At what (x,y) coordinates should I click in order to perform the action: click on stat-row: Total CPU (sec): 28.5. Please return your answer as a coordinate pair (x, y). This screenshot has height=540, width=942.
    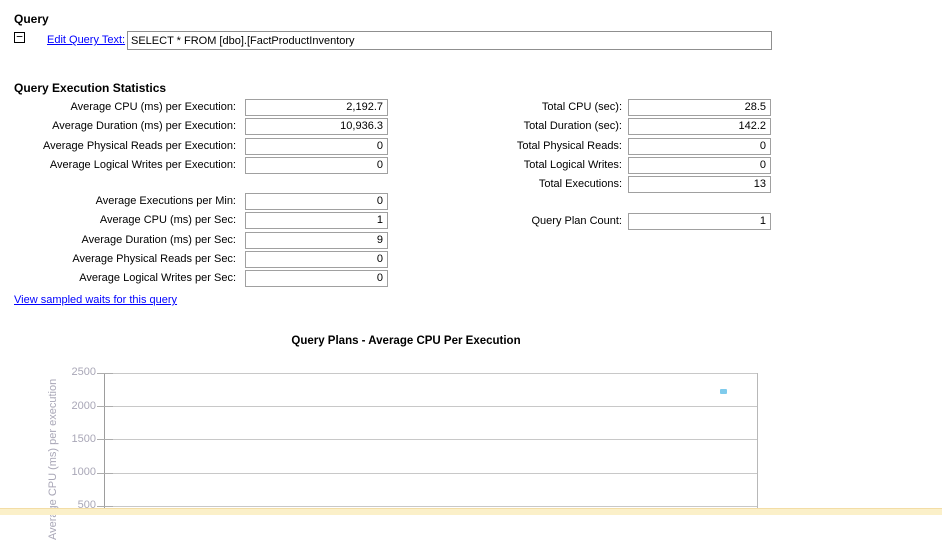
    Looking at the image, I should click on (605, 107).